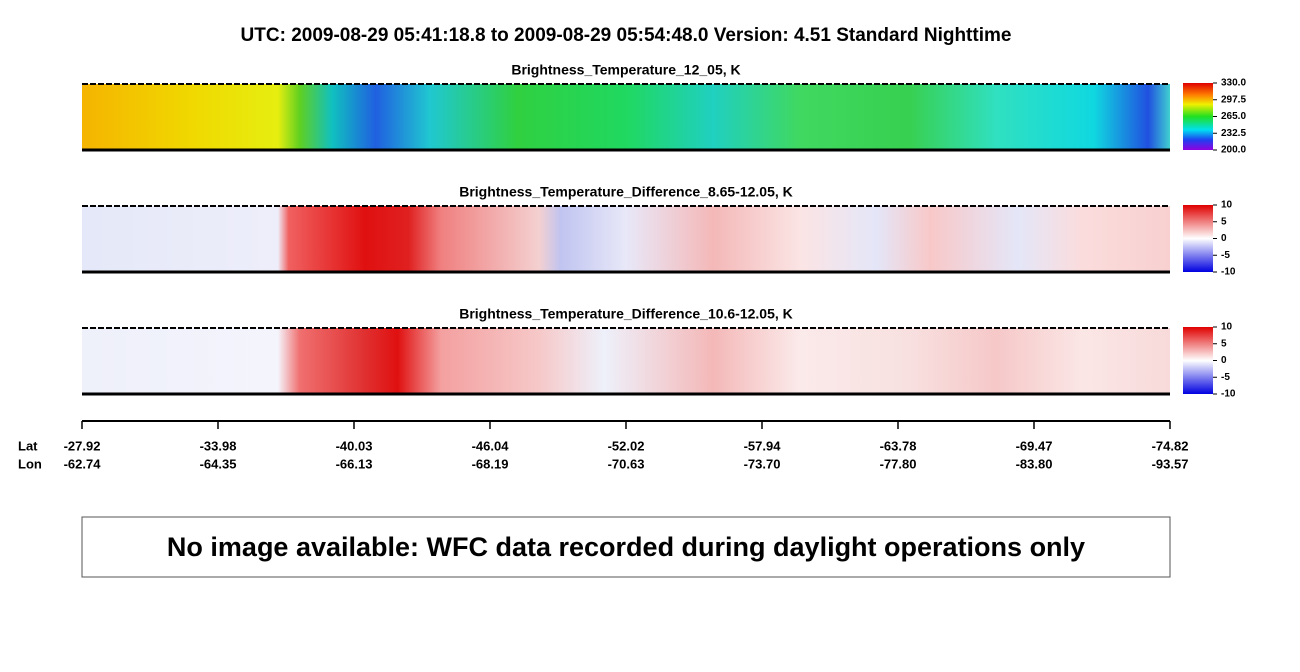 Image resolution: width=1300 pixels, height=672 pixels. Describe the element at coordinates (1034, 463) in the screenshot. I see `lon-tick-label: -83.80` at that location.